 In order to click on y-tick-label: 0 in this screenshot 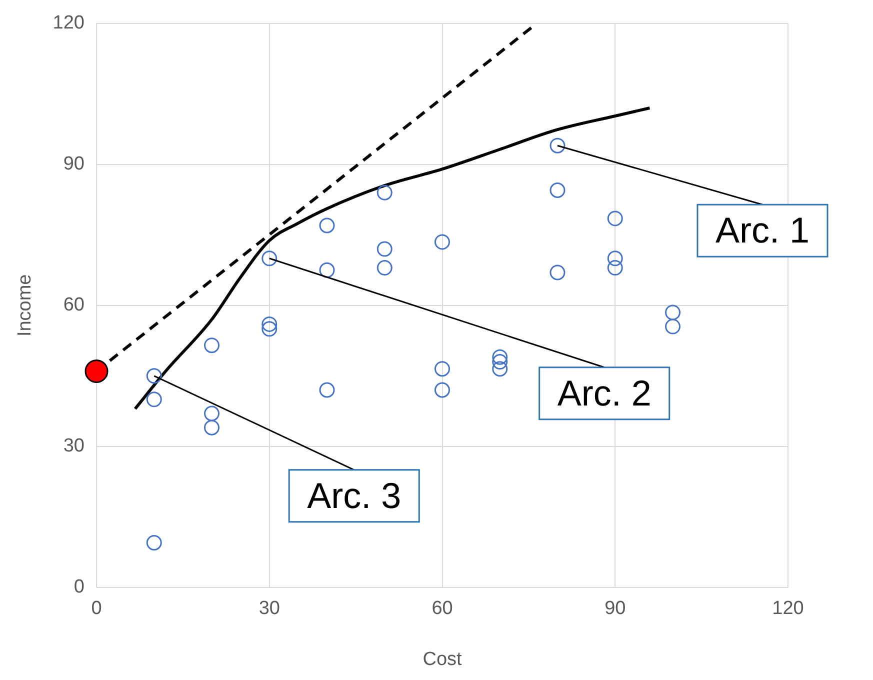, I will do `click(79, 587)`.